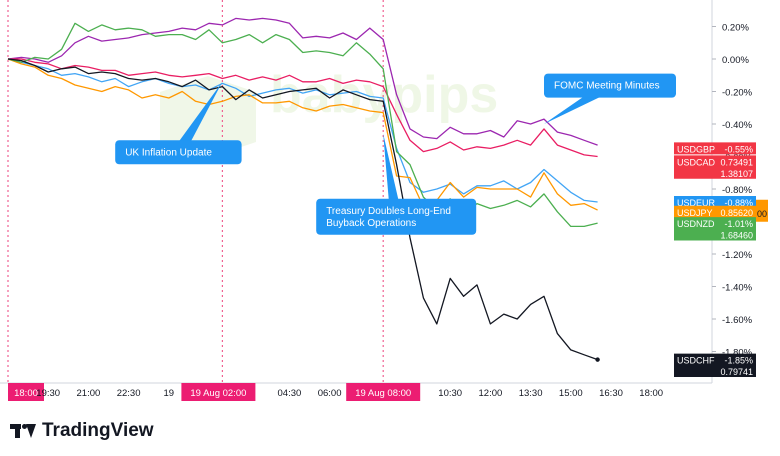  I want to click on annotation-text: FOMC Meeting Minutes, so click(607, 86).